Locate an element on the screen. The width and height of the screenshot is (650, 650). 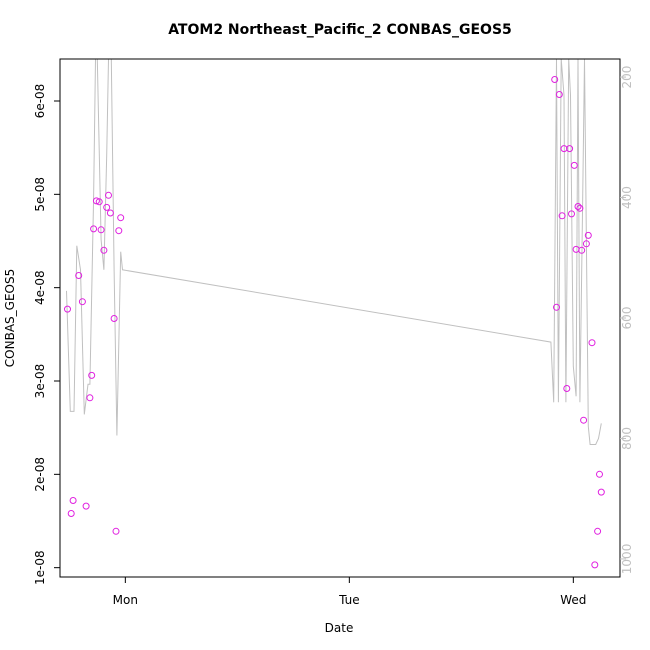
right-axis: 200 400 600 800 1000 is located at coordinates (627, 320).